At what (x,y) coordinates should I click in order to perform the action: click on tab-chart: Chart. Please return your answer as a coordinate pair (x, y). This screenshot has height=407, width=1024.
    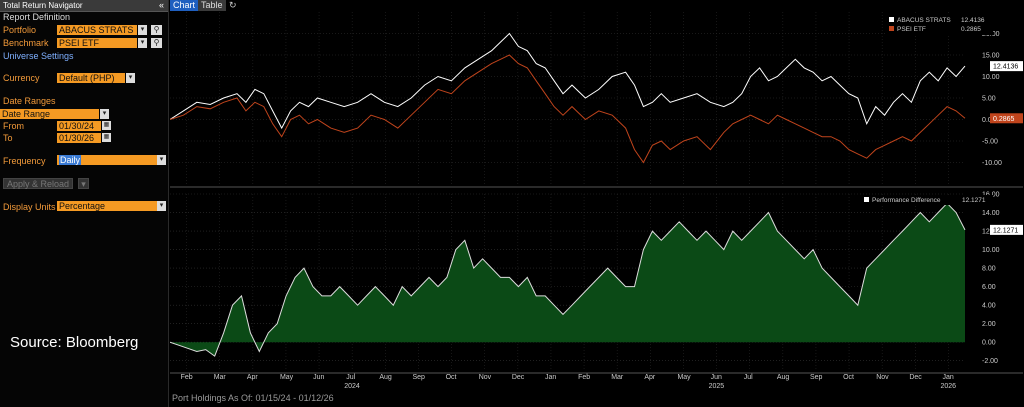
    Looking at the image, I should click on (184, 5).